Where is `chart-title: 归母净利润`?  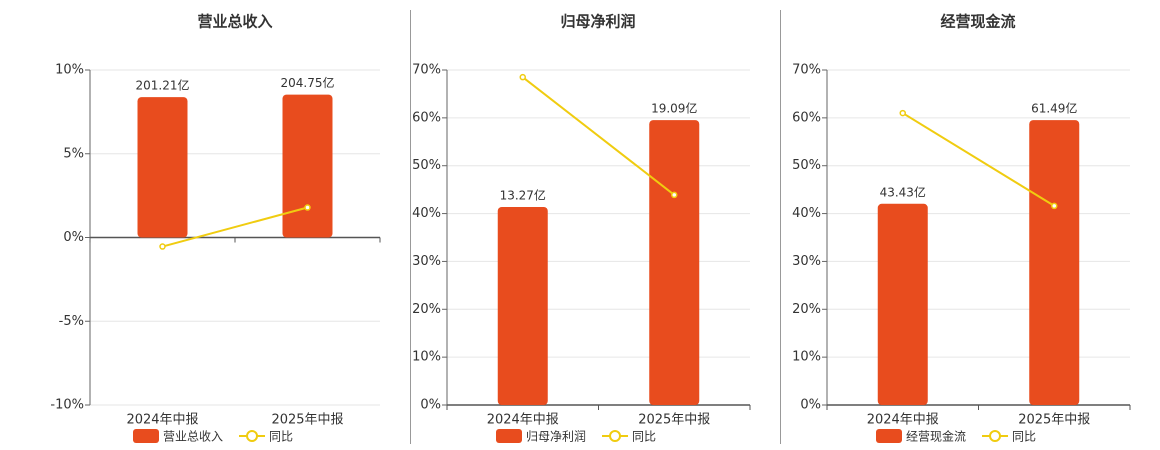
chart-title: 归母净利润 is located at coordinates (597, 22).